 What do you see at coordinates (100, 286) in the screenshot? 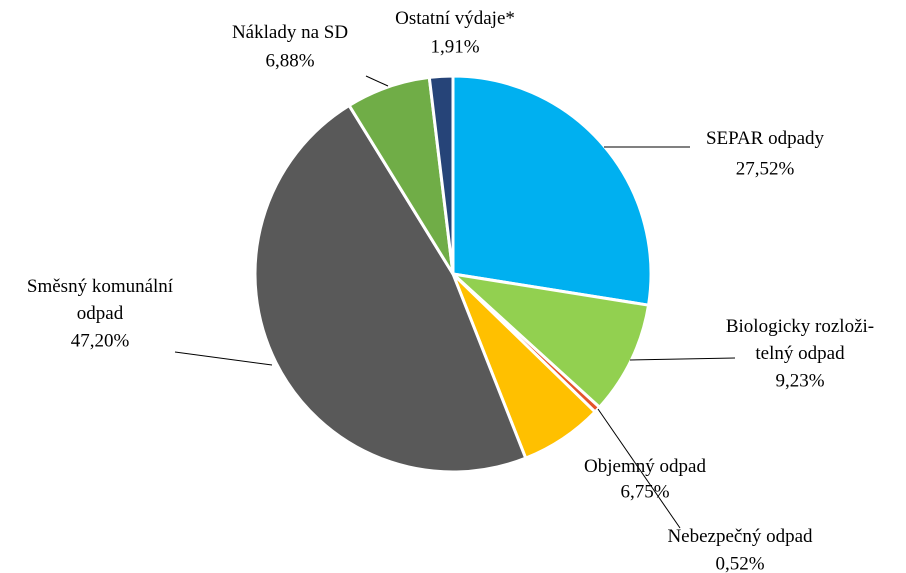
I see `slice-label-line: Směsný komunální` at bounding box center [100, 286].